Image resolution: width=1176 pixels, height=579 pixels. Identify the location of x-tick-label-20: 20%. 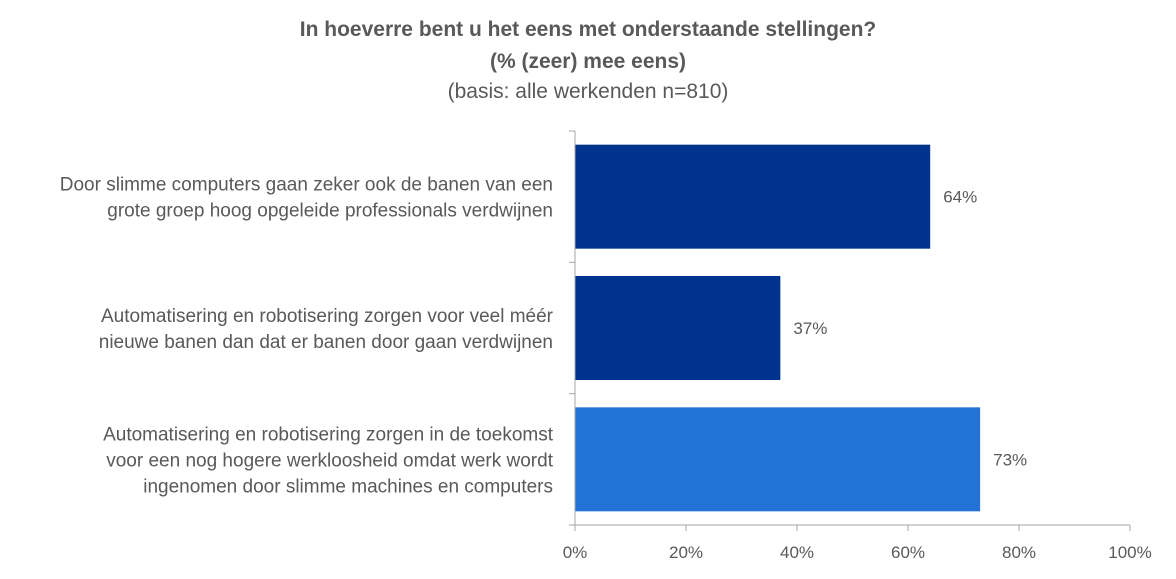
(686, 552).